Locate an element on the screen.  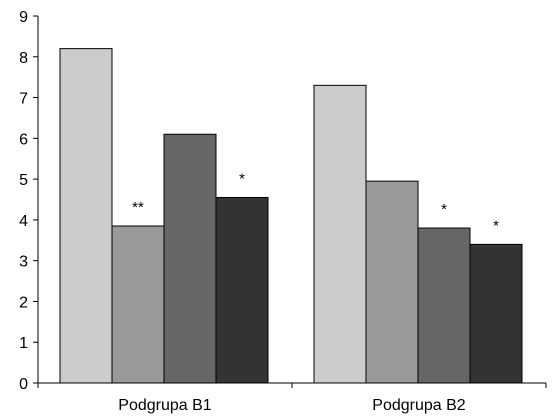
significance-marker: ** is located at coordinates (138, 207).